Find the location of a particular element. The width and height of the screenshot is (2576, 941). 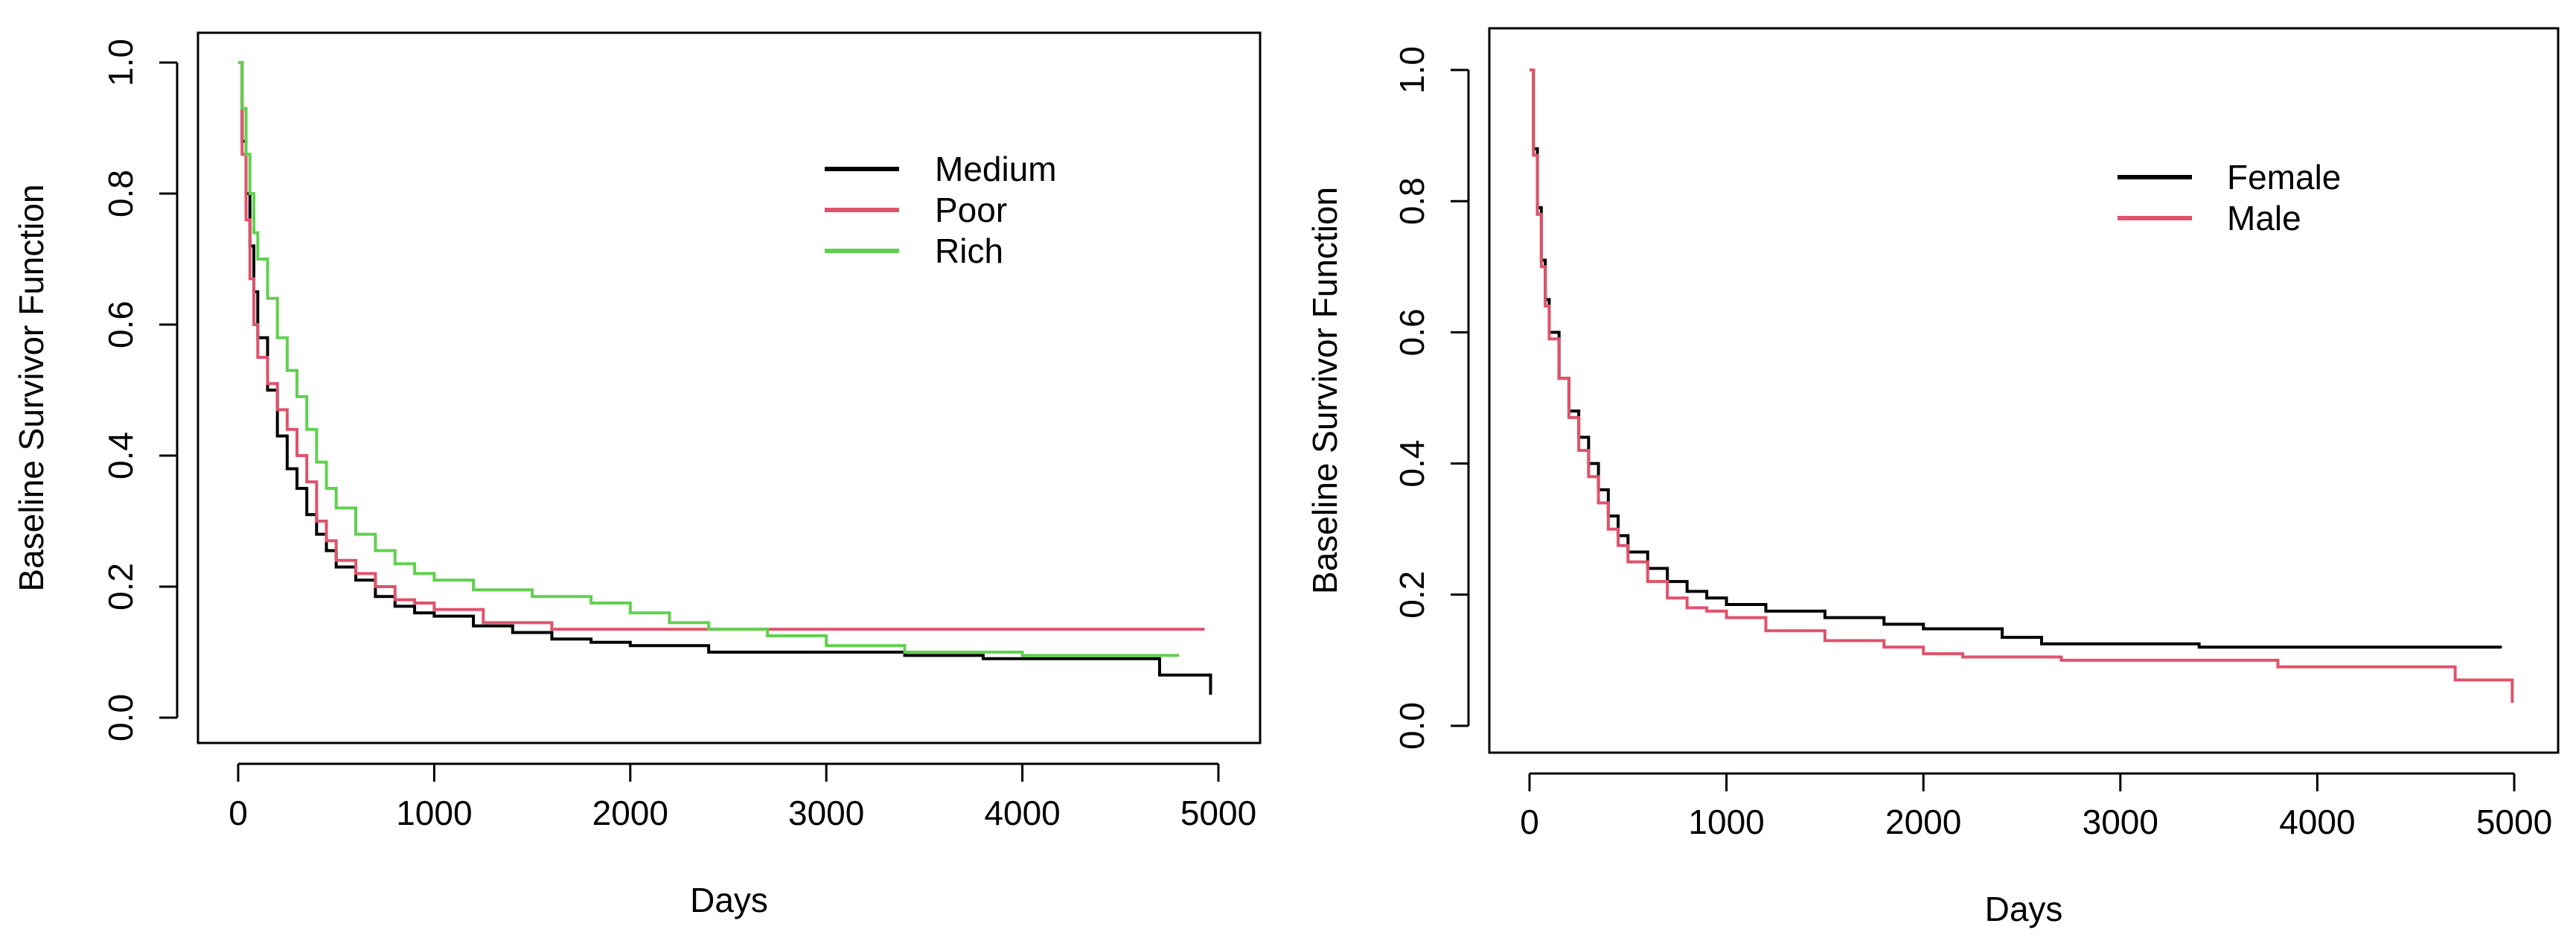

legend-label: Female is located at coordinates (2284, 177).